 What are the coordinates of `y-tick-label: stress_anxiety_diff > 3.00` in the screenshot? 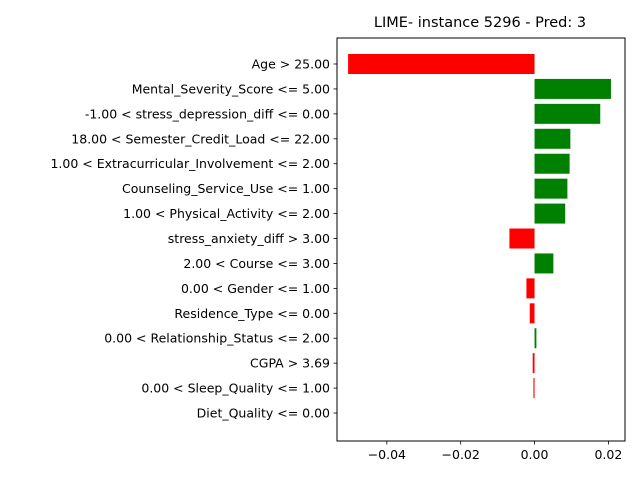 It's located at (249, 238).